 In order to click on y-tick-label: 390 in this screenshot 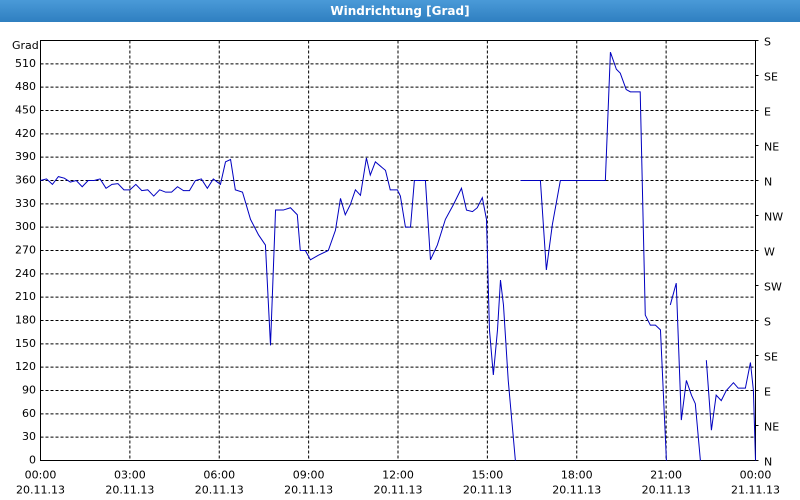, I will do `click(25, 156)`.